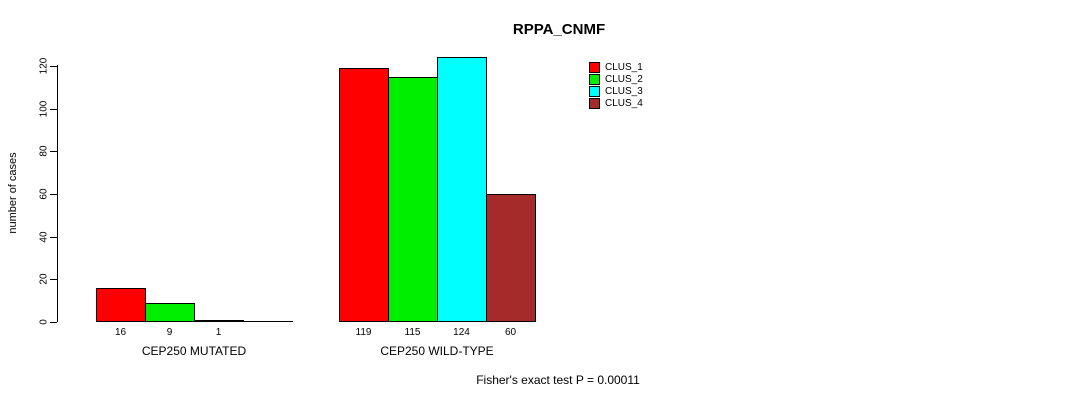 Image resolution: width=1090 pixels, height=400 pixels. I want to click on y-tick-label: 120, so click(44, 66).